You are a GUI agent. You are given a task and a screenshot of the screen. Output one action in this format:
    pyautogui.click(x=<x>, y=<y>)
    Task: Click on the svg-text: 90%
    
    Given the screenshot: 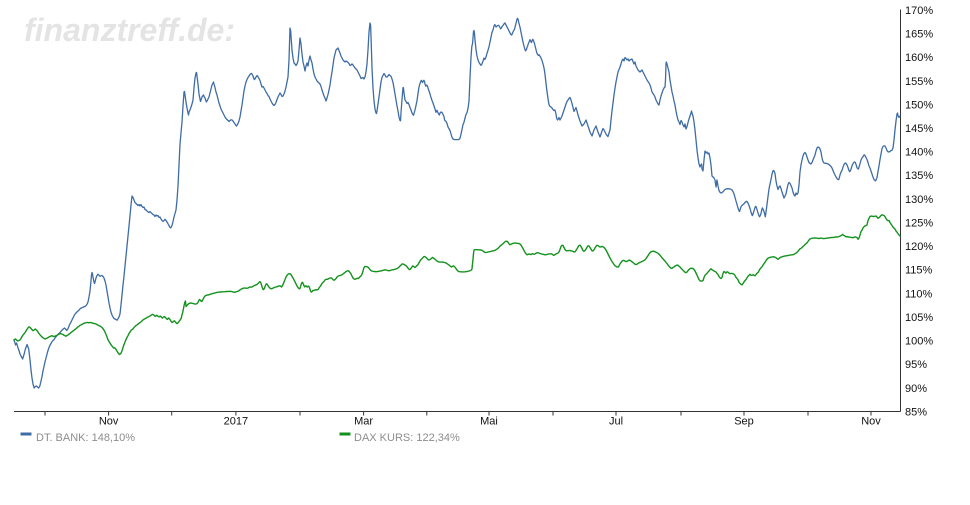 What is the action you would take?
    pyautogui.click(x=916, y=389)
    